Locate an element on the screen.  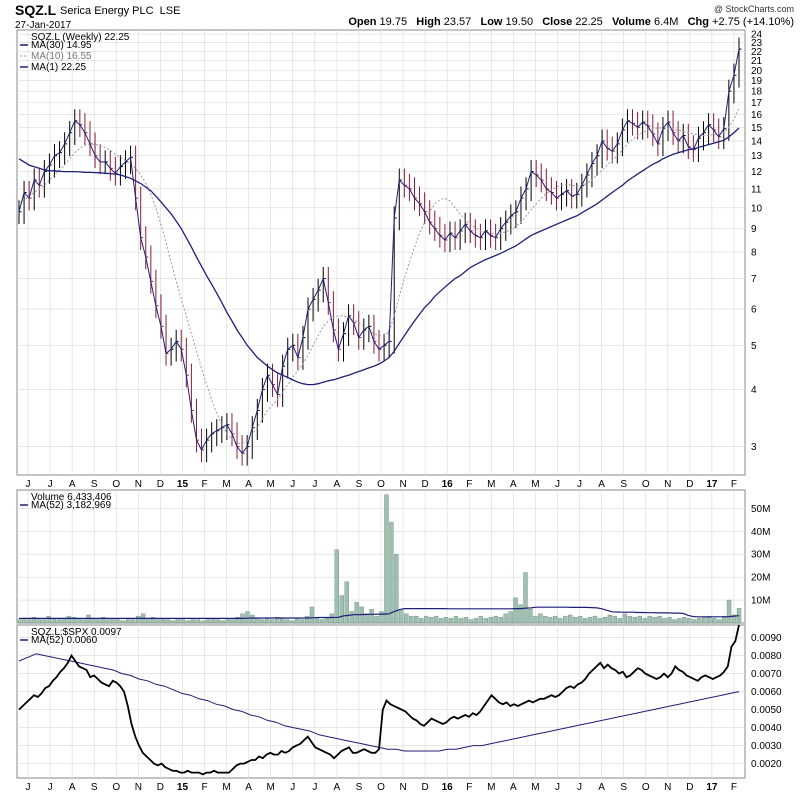
ratio-xtick-label: J is located at coordinates (28, 787).